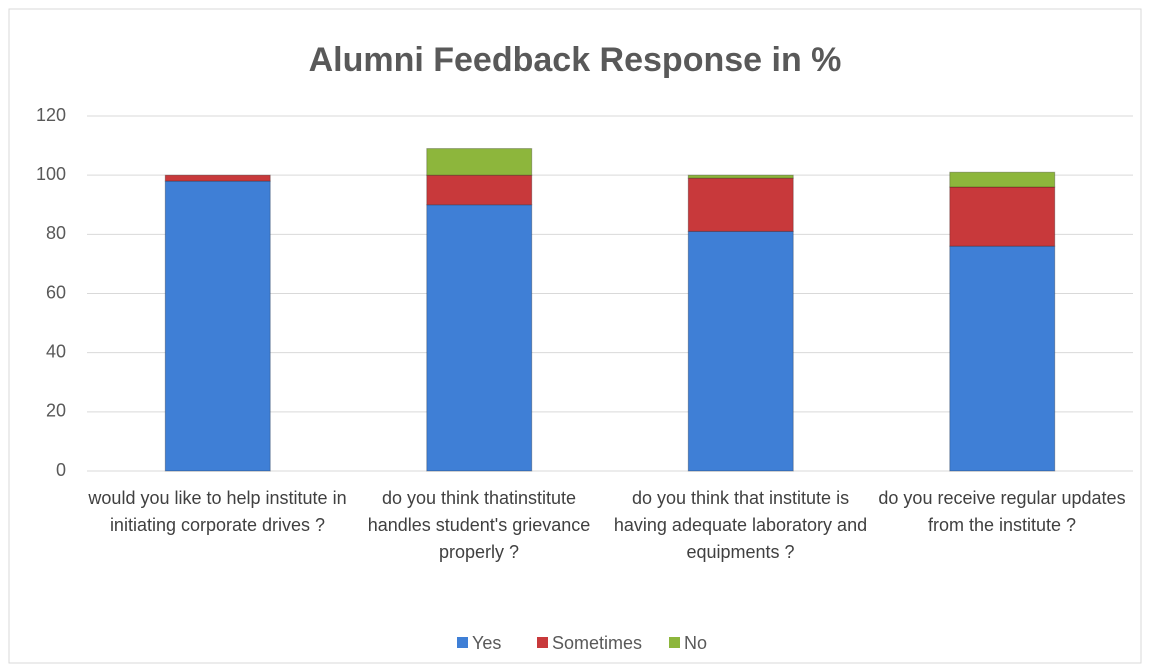 Image resolution: width=1151 pixels, height=672 pixels. What do you see at coordinates (56, 411) in the screenshot?
I see `y-tick-label: 20` at bounding box center [56, 411].